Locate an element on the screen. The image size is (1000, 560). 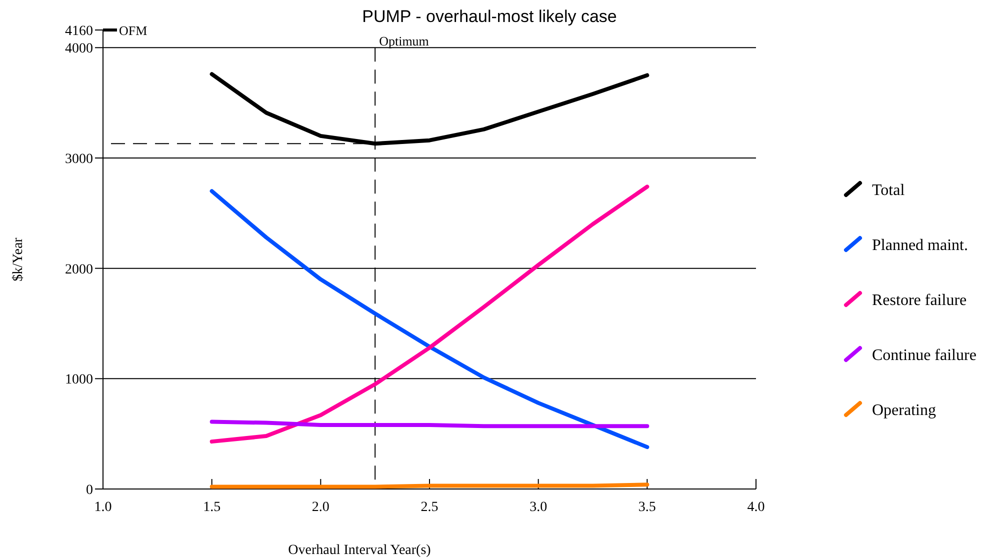
legend-label: Restore failure is located at coordinates (919, 300).